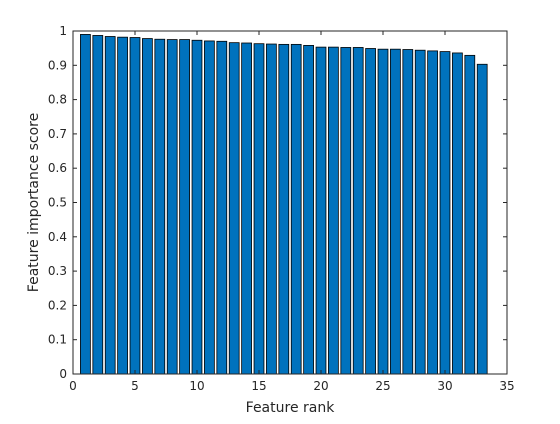 This screenshot has width=560, height=424. Describe the element at coordinates (57, 65) in the screenshot. I see `y-tick-label: 0.9` at that location.